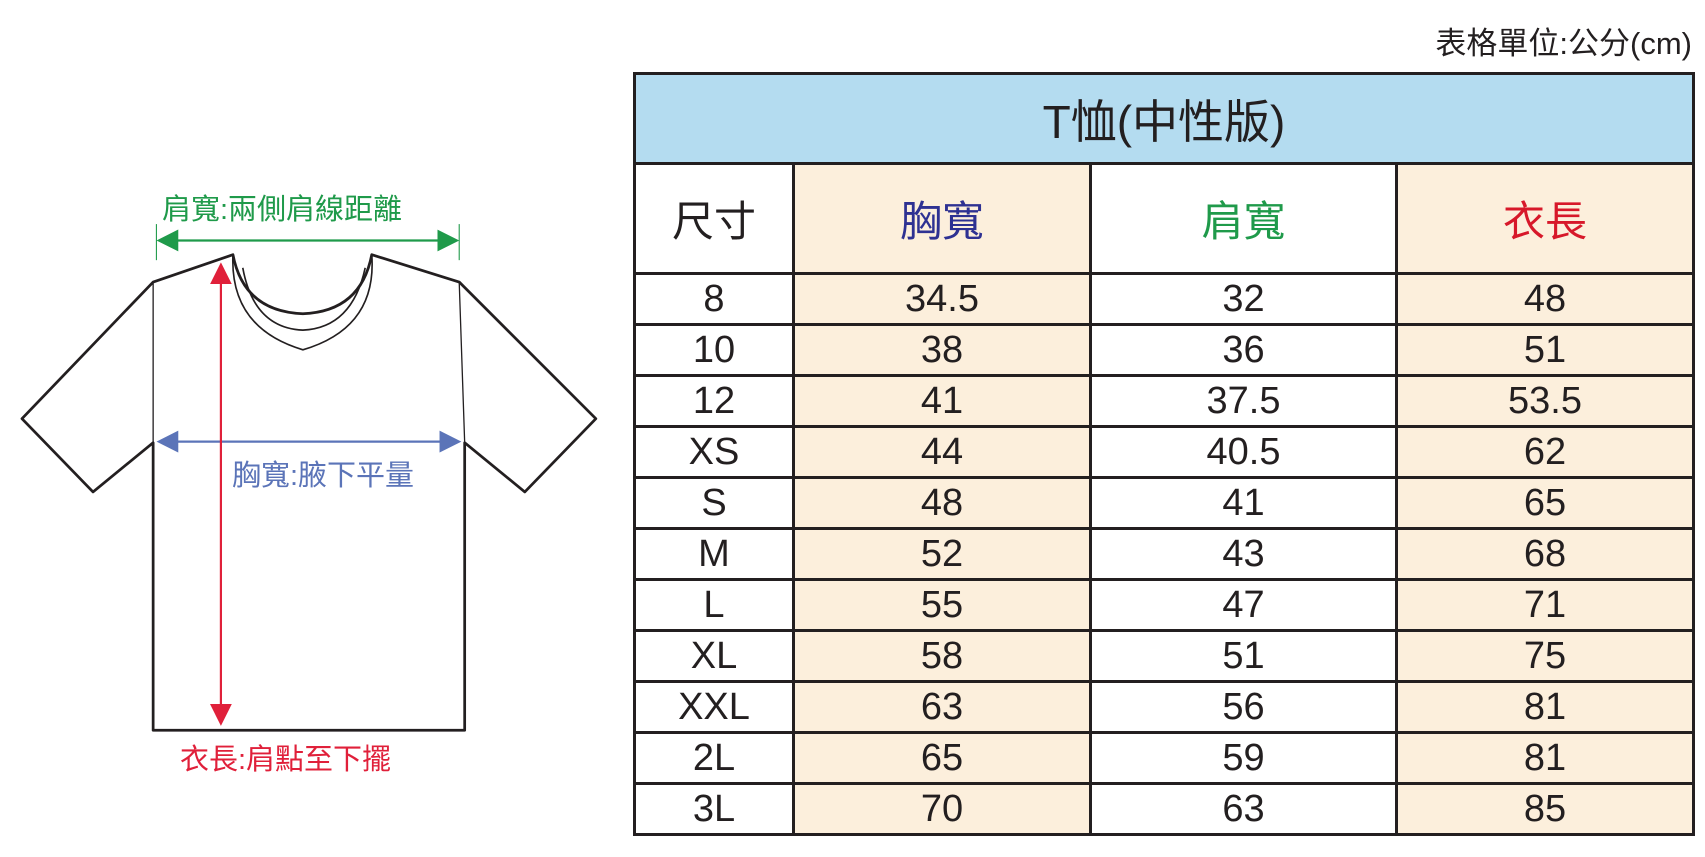  What do you see at coordinates (942, 299) in the screenshot?
I see `cell-chest: 34.5` at bounding box center [942, 299].